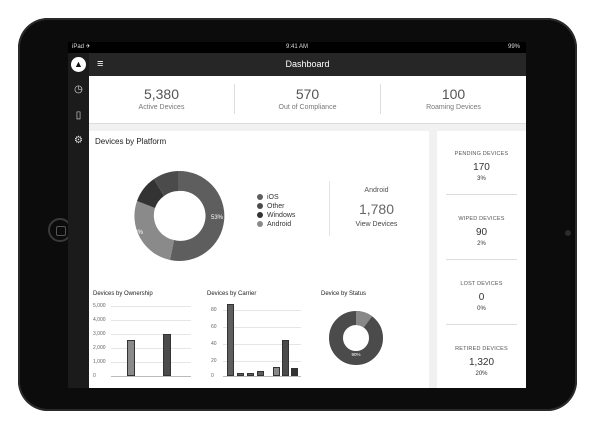 The width and height of the screenshot is (595, 429). Describe the element at coordinates (307, 94) in the screenshot. I see `compliance-value: 570` at that location.